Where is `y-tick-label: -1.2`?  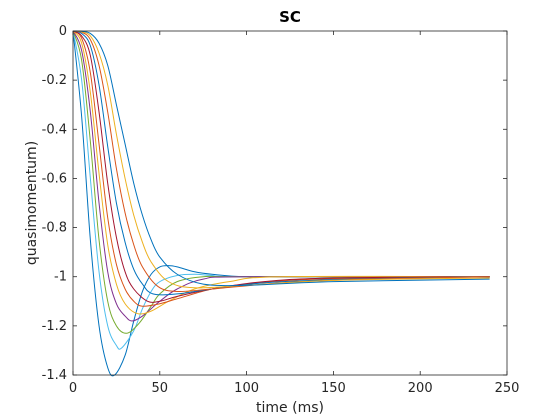
y-tick-label: -1.2 is located at coordinates (54, 326).